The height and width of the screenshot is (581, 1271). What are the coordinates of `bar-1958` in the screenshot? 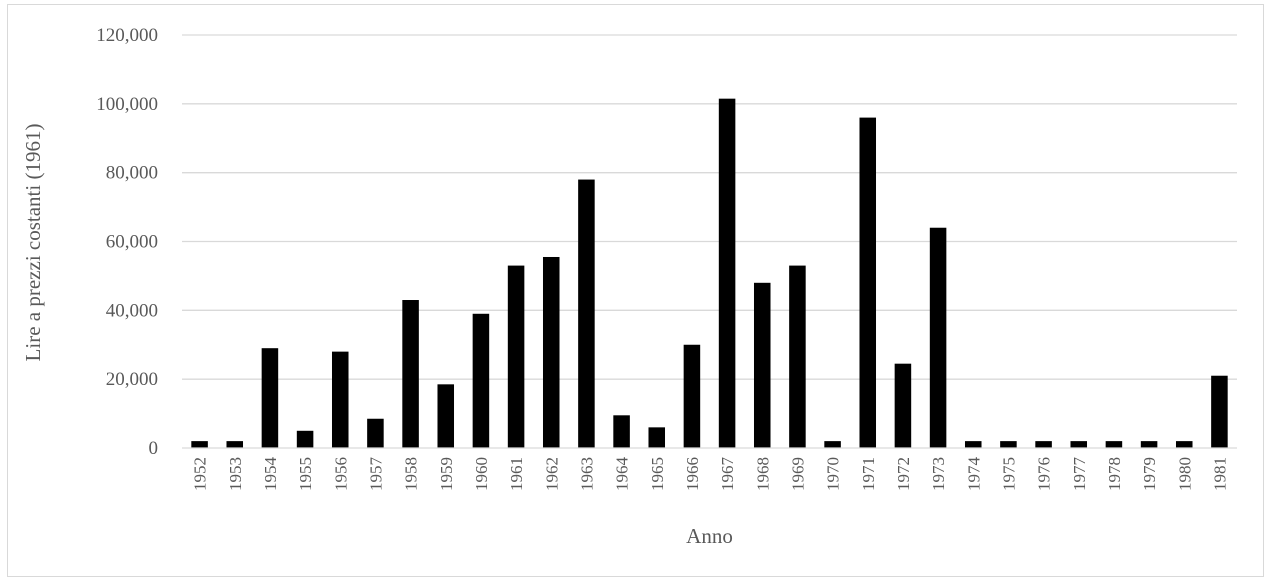 It's located at (410, 374).